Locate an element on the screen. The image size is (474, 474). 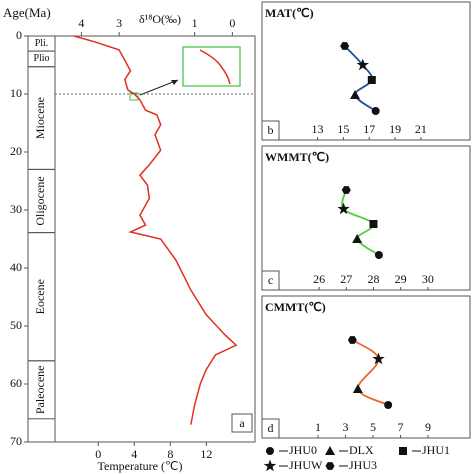
epoch is located at coordinates (41, 390).